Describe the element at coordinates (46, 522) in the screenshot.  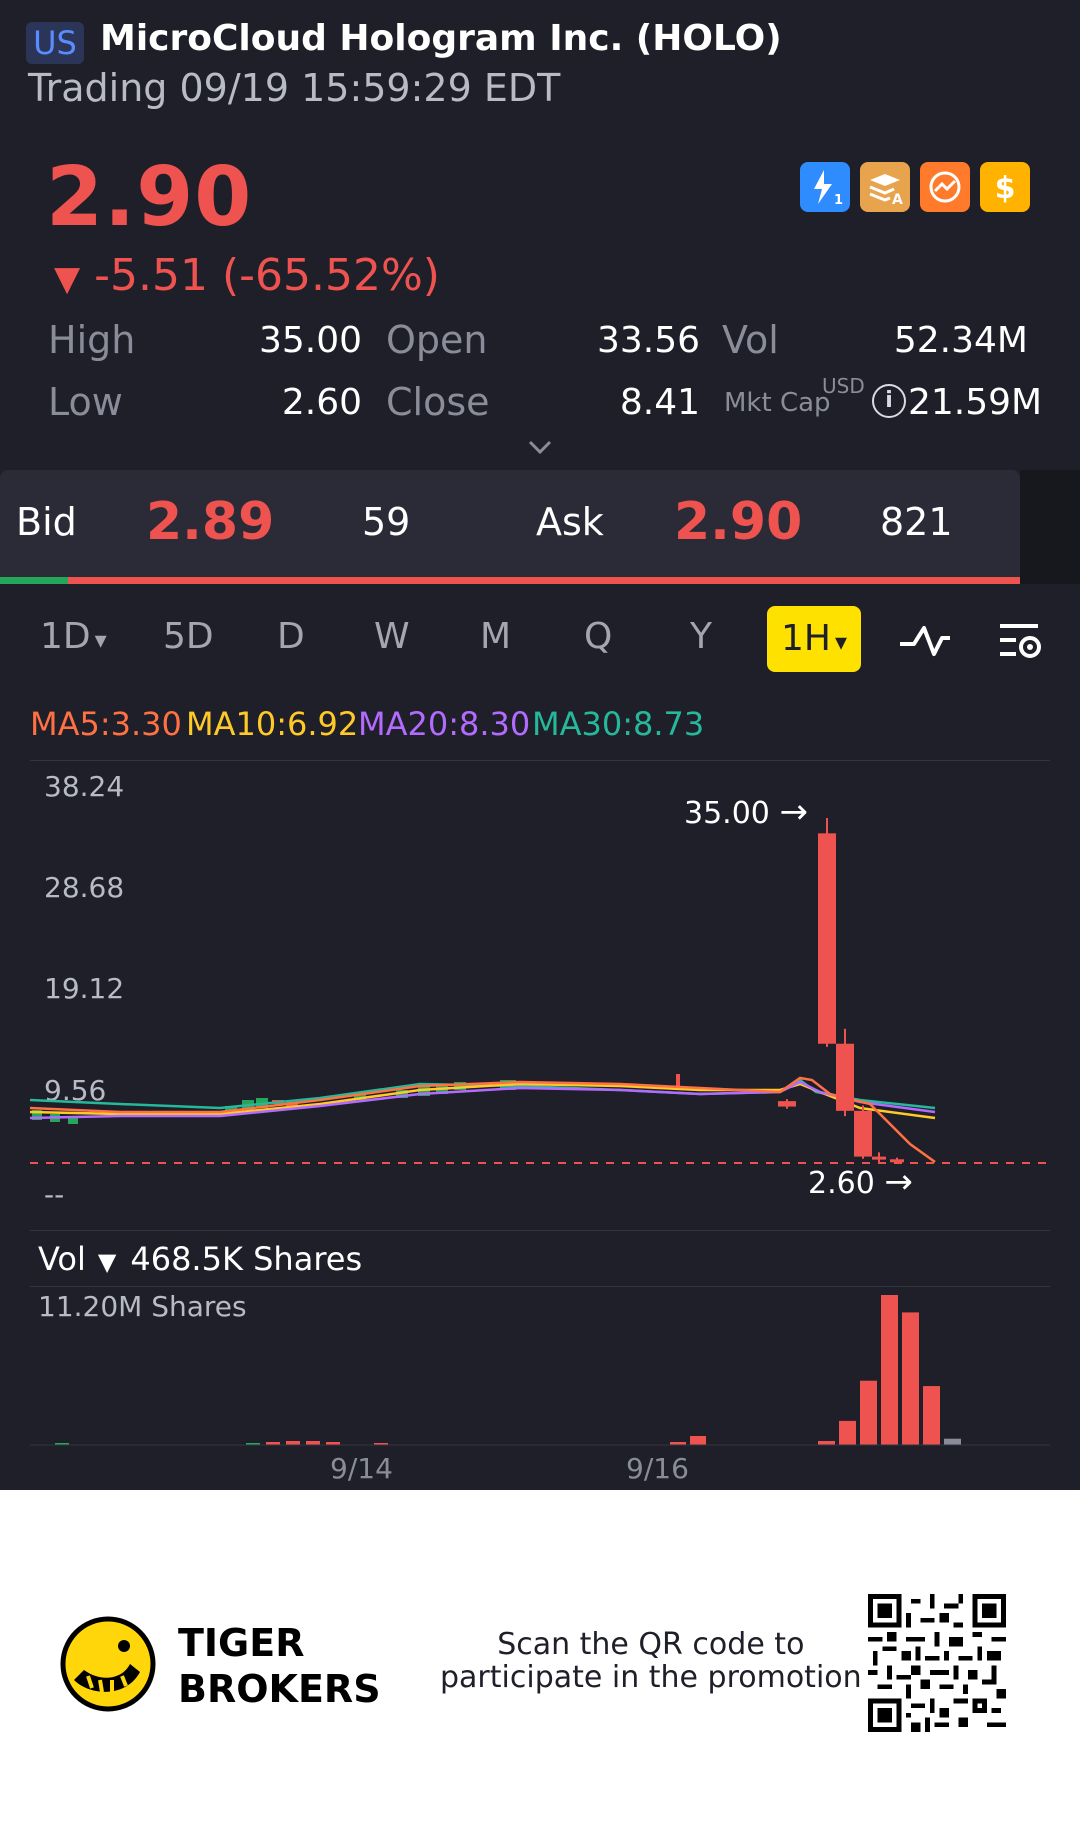
I see `bid-label: Bid` at that location.